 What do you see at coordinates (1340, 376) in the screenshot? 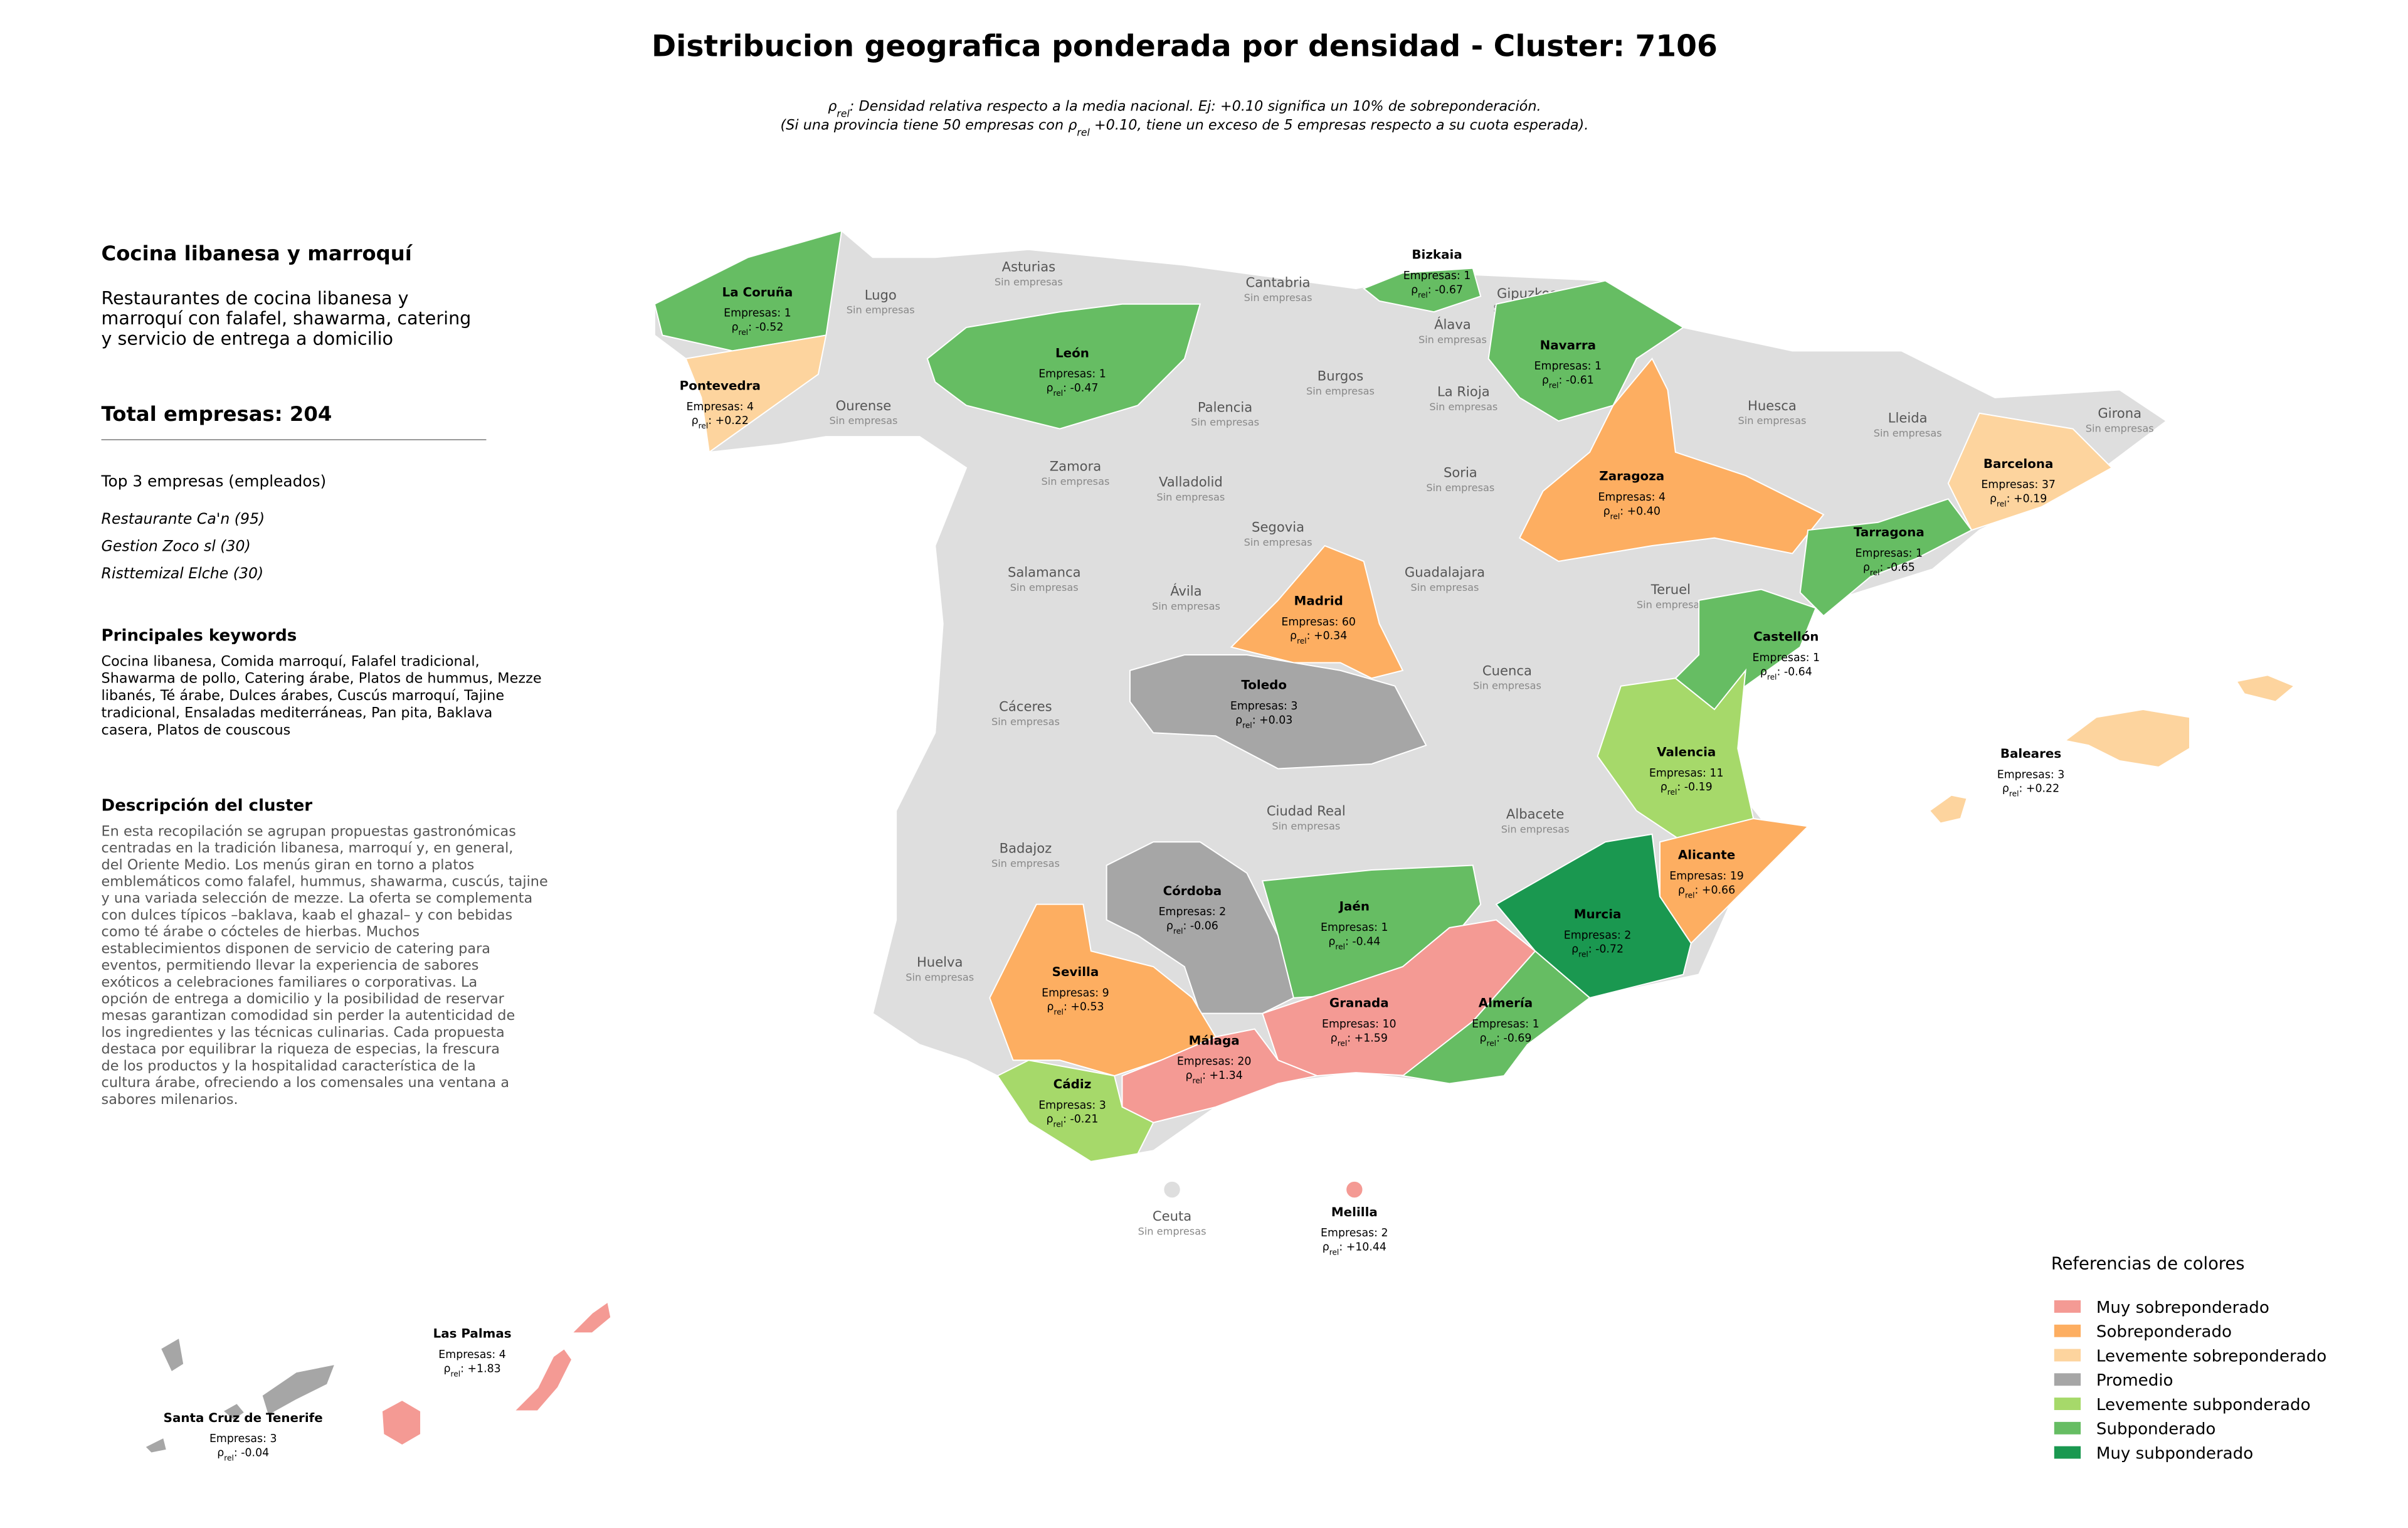
I see `province-name: Burgos` at bounding box center [1340, 376].